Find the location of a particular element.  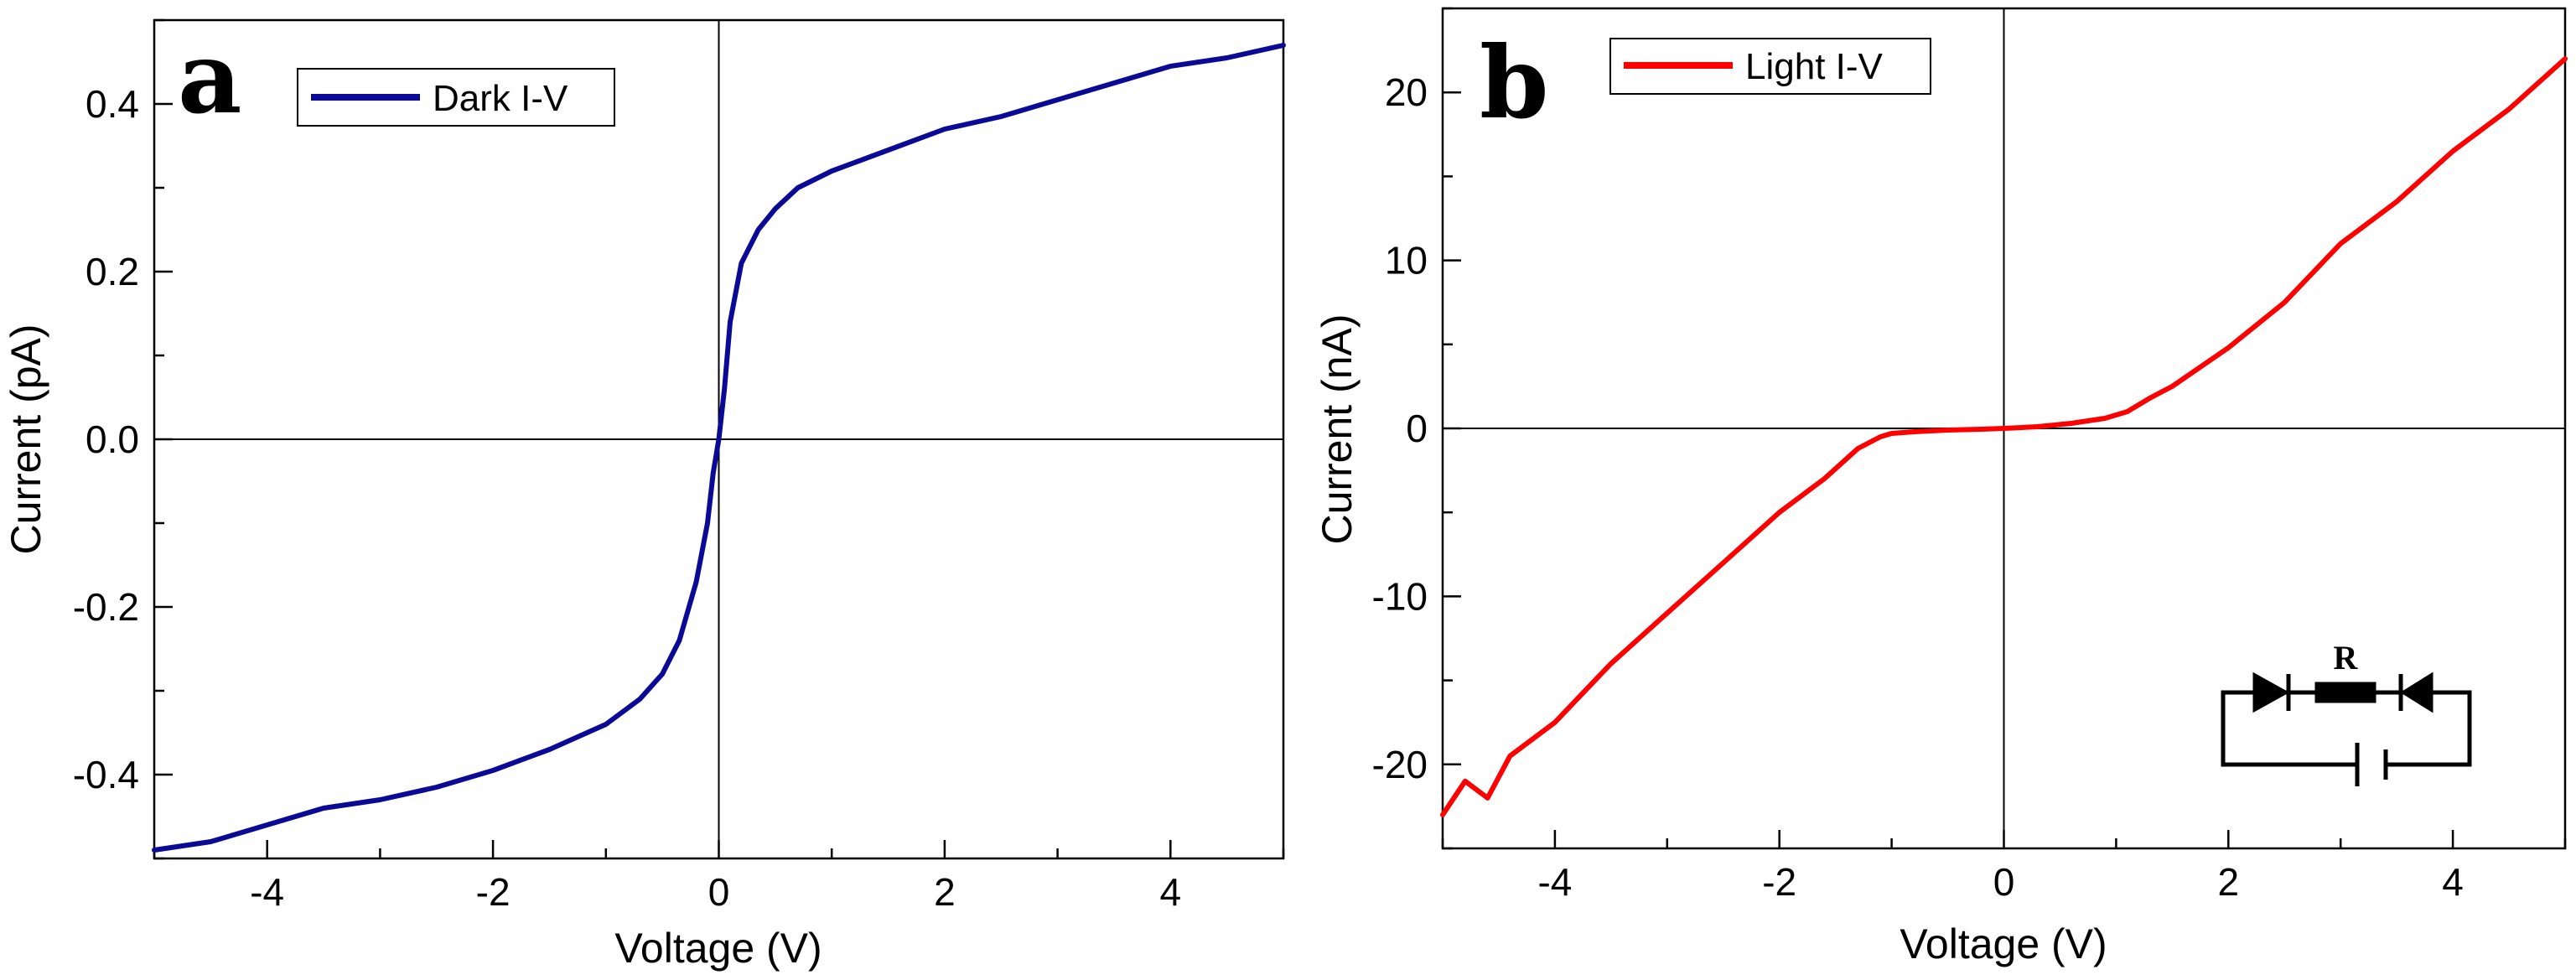

y-tick-label-b: -10 is located at coordinates (1400, 596).